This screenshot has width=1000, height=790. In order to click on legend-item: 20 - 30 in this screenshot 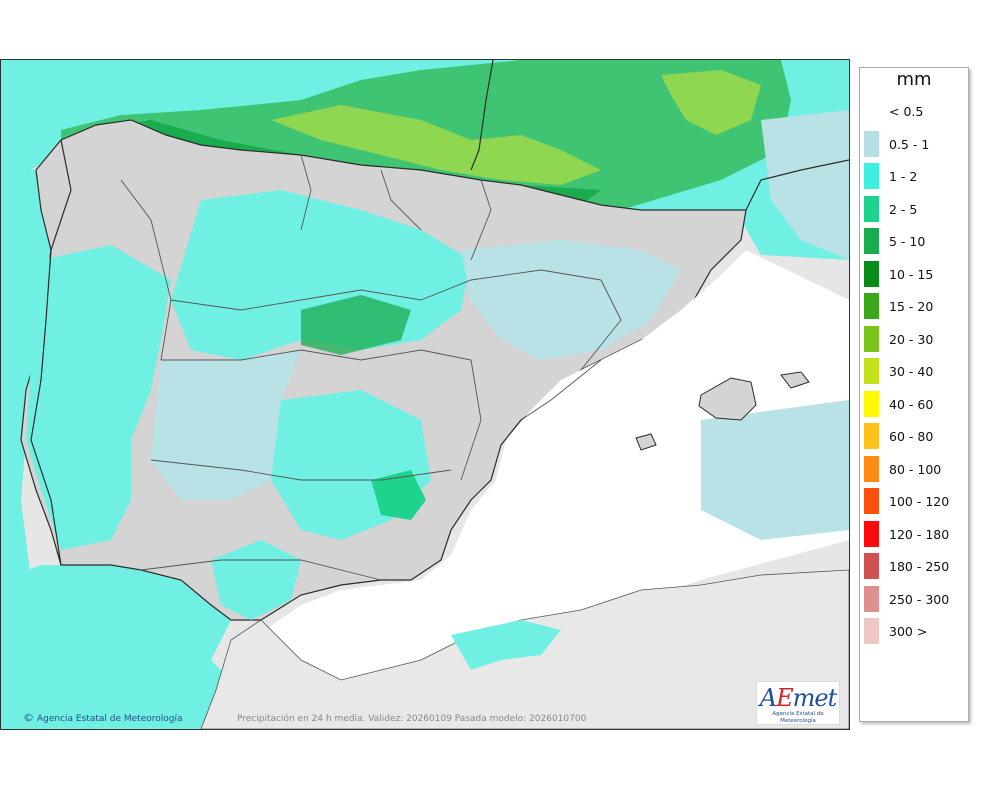, I will do `click(916, 338)`.